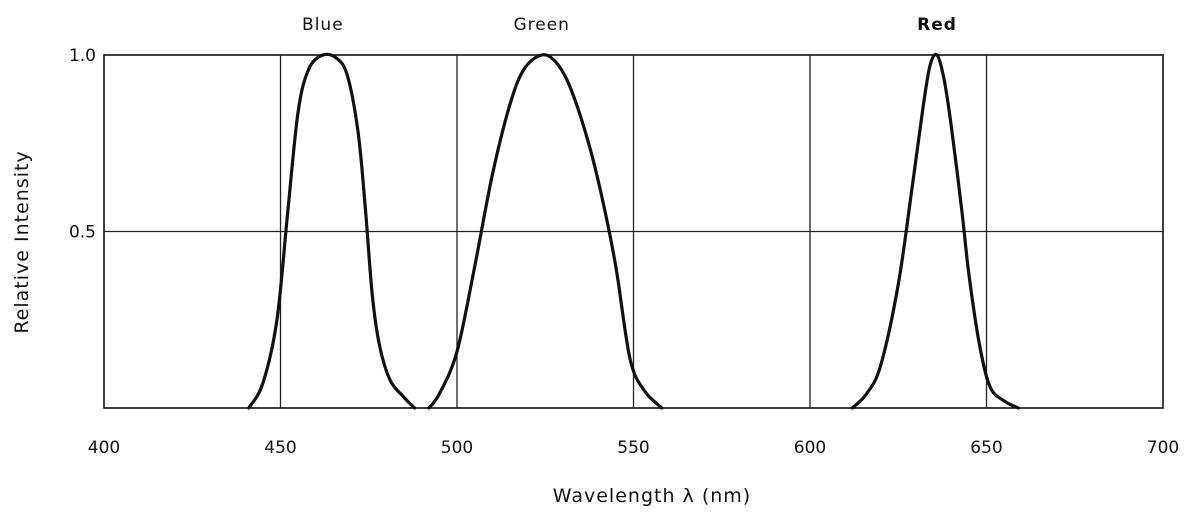  What do you see at coordinates (457, 448) in the screenshot?
I see `x-tick-label: 500` at bounding box center [457, 448].